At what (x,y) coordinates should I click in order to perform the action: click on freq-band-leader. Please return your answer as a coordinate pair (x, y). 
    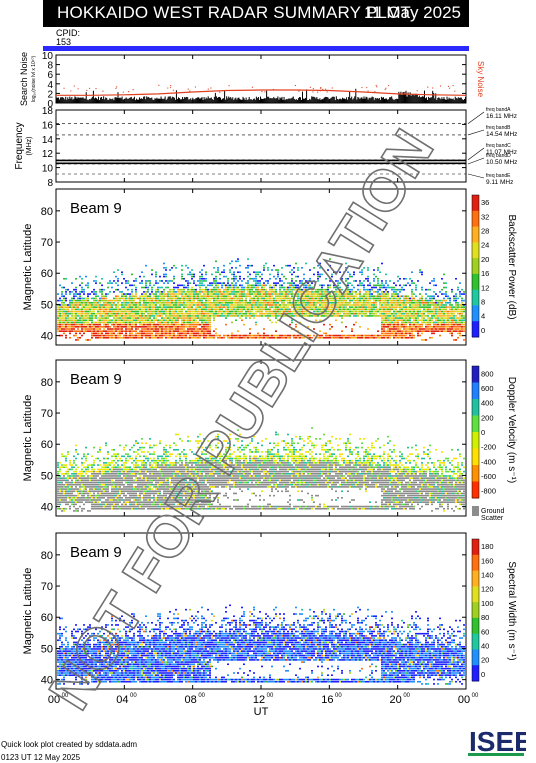
    Looking at the image, I should click on (476, 117).